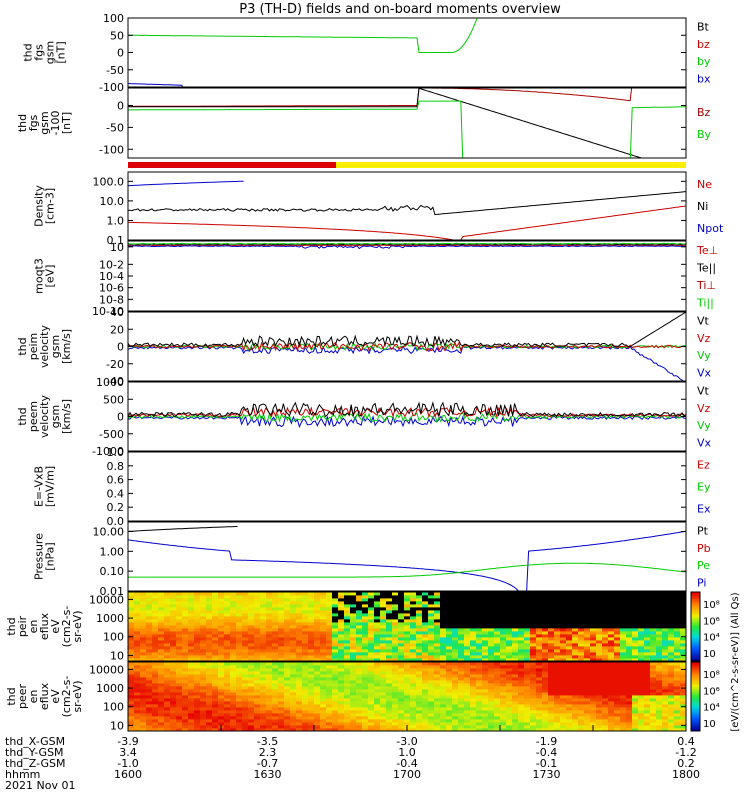  Describe the element at coordinates (706, 285) in the screenshot. I see `legend-entry: Ti⊥` at that location.